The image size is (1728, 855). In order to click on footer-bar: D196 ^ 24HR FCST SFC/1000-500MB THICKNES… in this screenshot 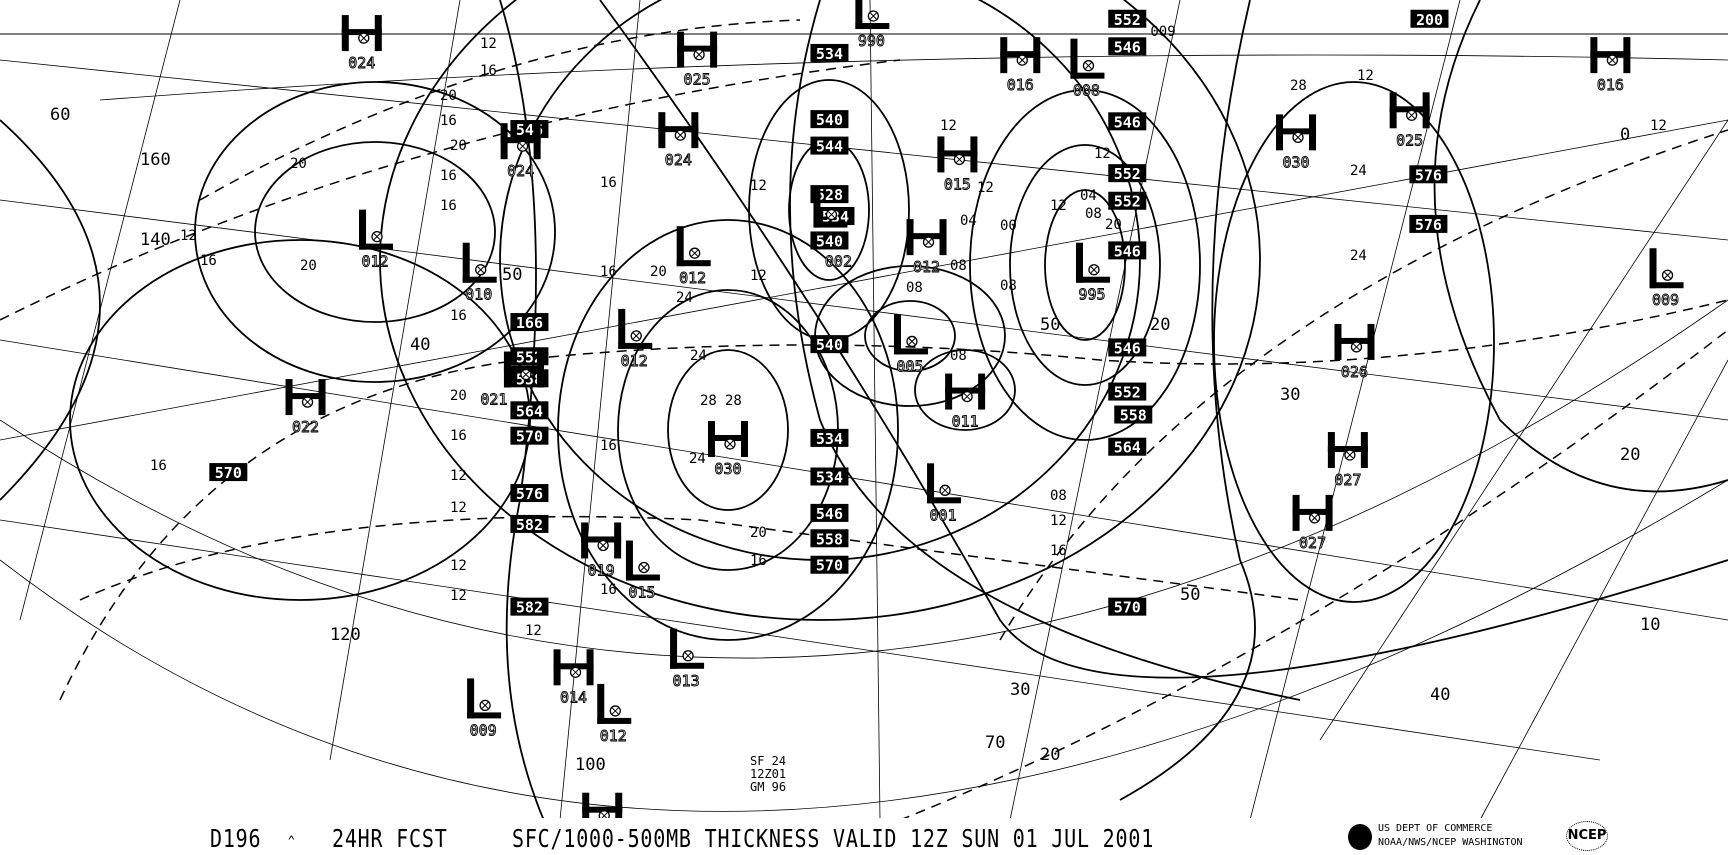, I will do `click(864, 836)`.